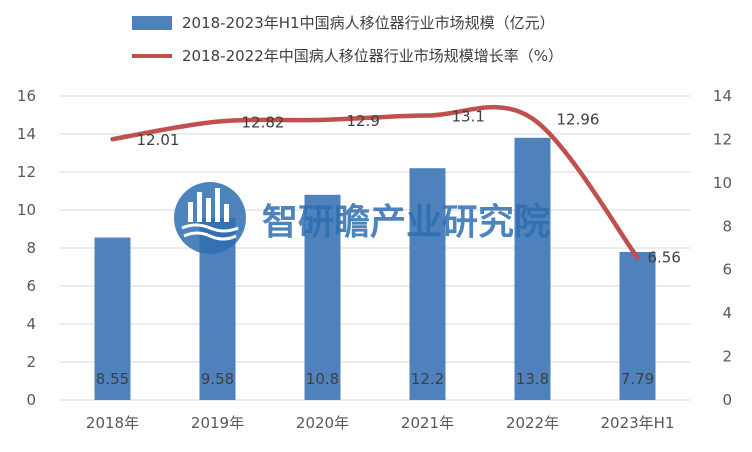 The width and height of the screenshot is (752, 452). What do you see at coordinates (727, 270) in the screenshot?
I see `right-tick-label: 6` at bounding box center [727, 270].